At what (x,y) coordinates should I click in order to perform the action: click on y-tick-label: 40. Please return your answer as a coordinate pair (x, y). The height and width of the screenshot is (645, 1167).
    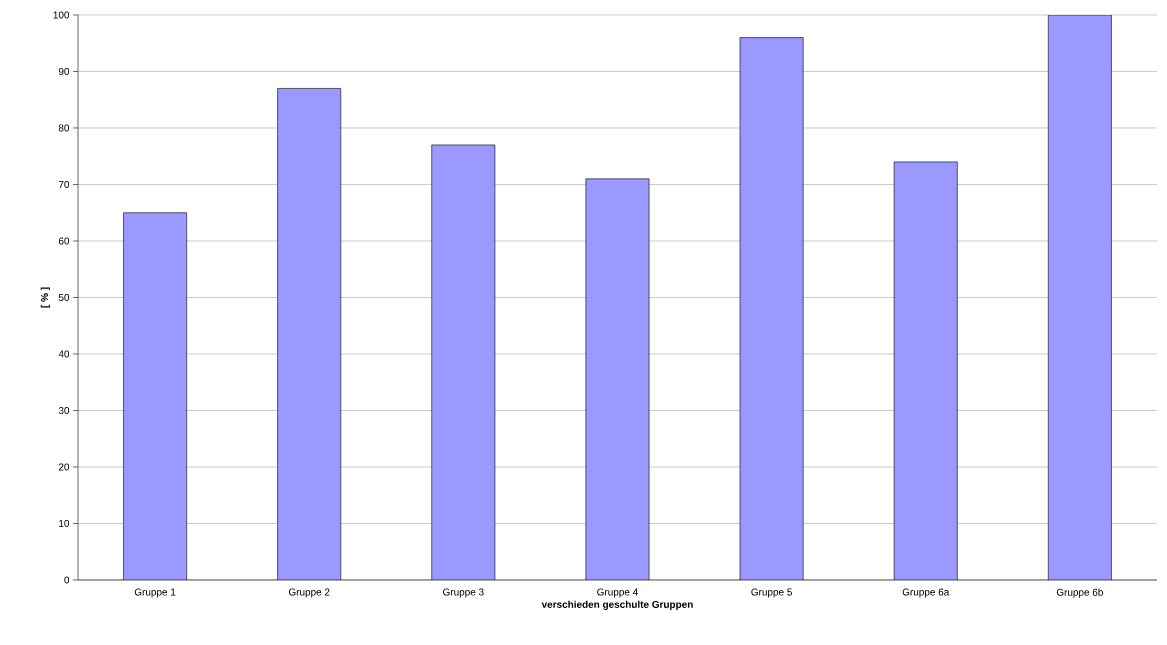
    Looking at the image, I should click on (64, 354).